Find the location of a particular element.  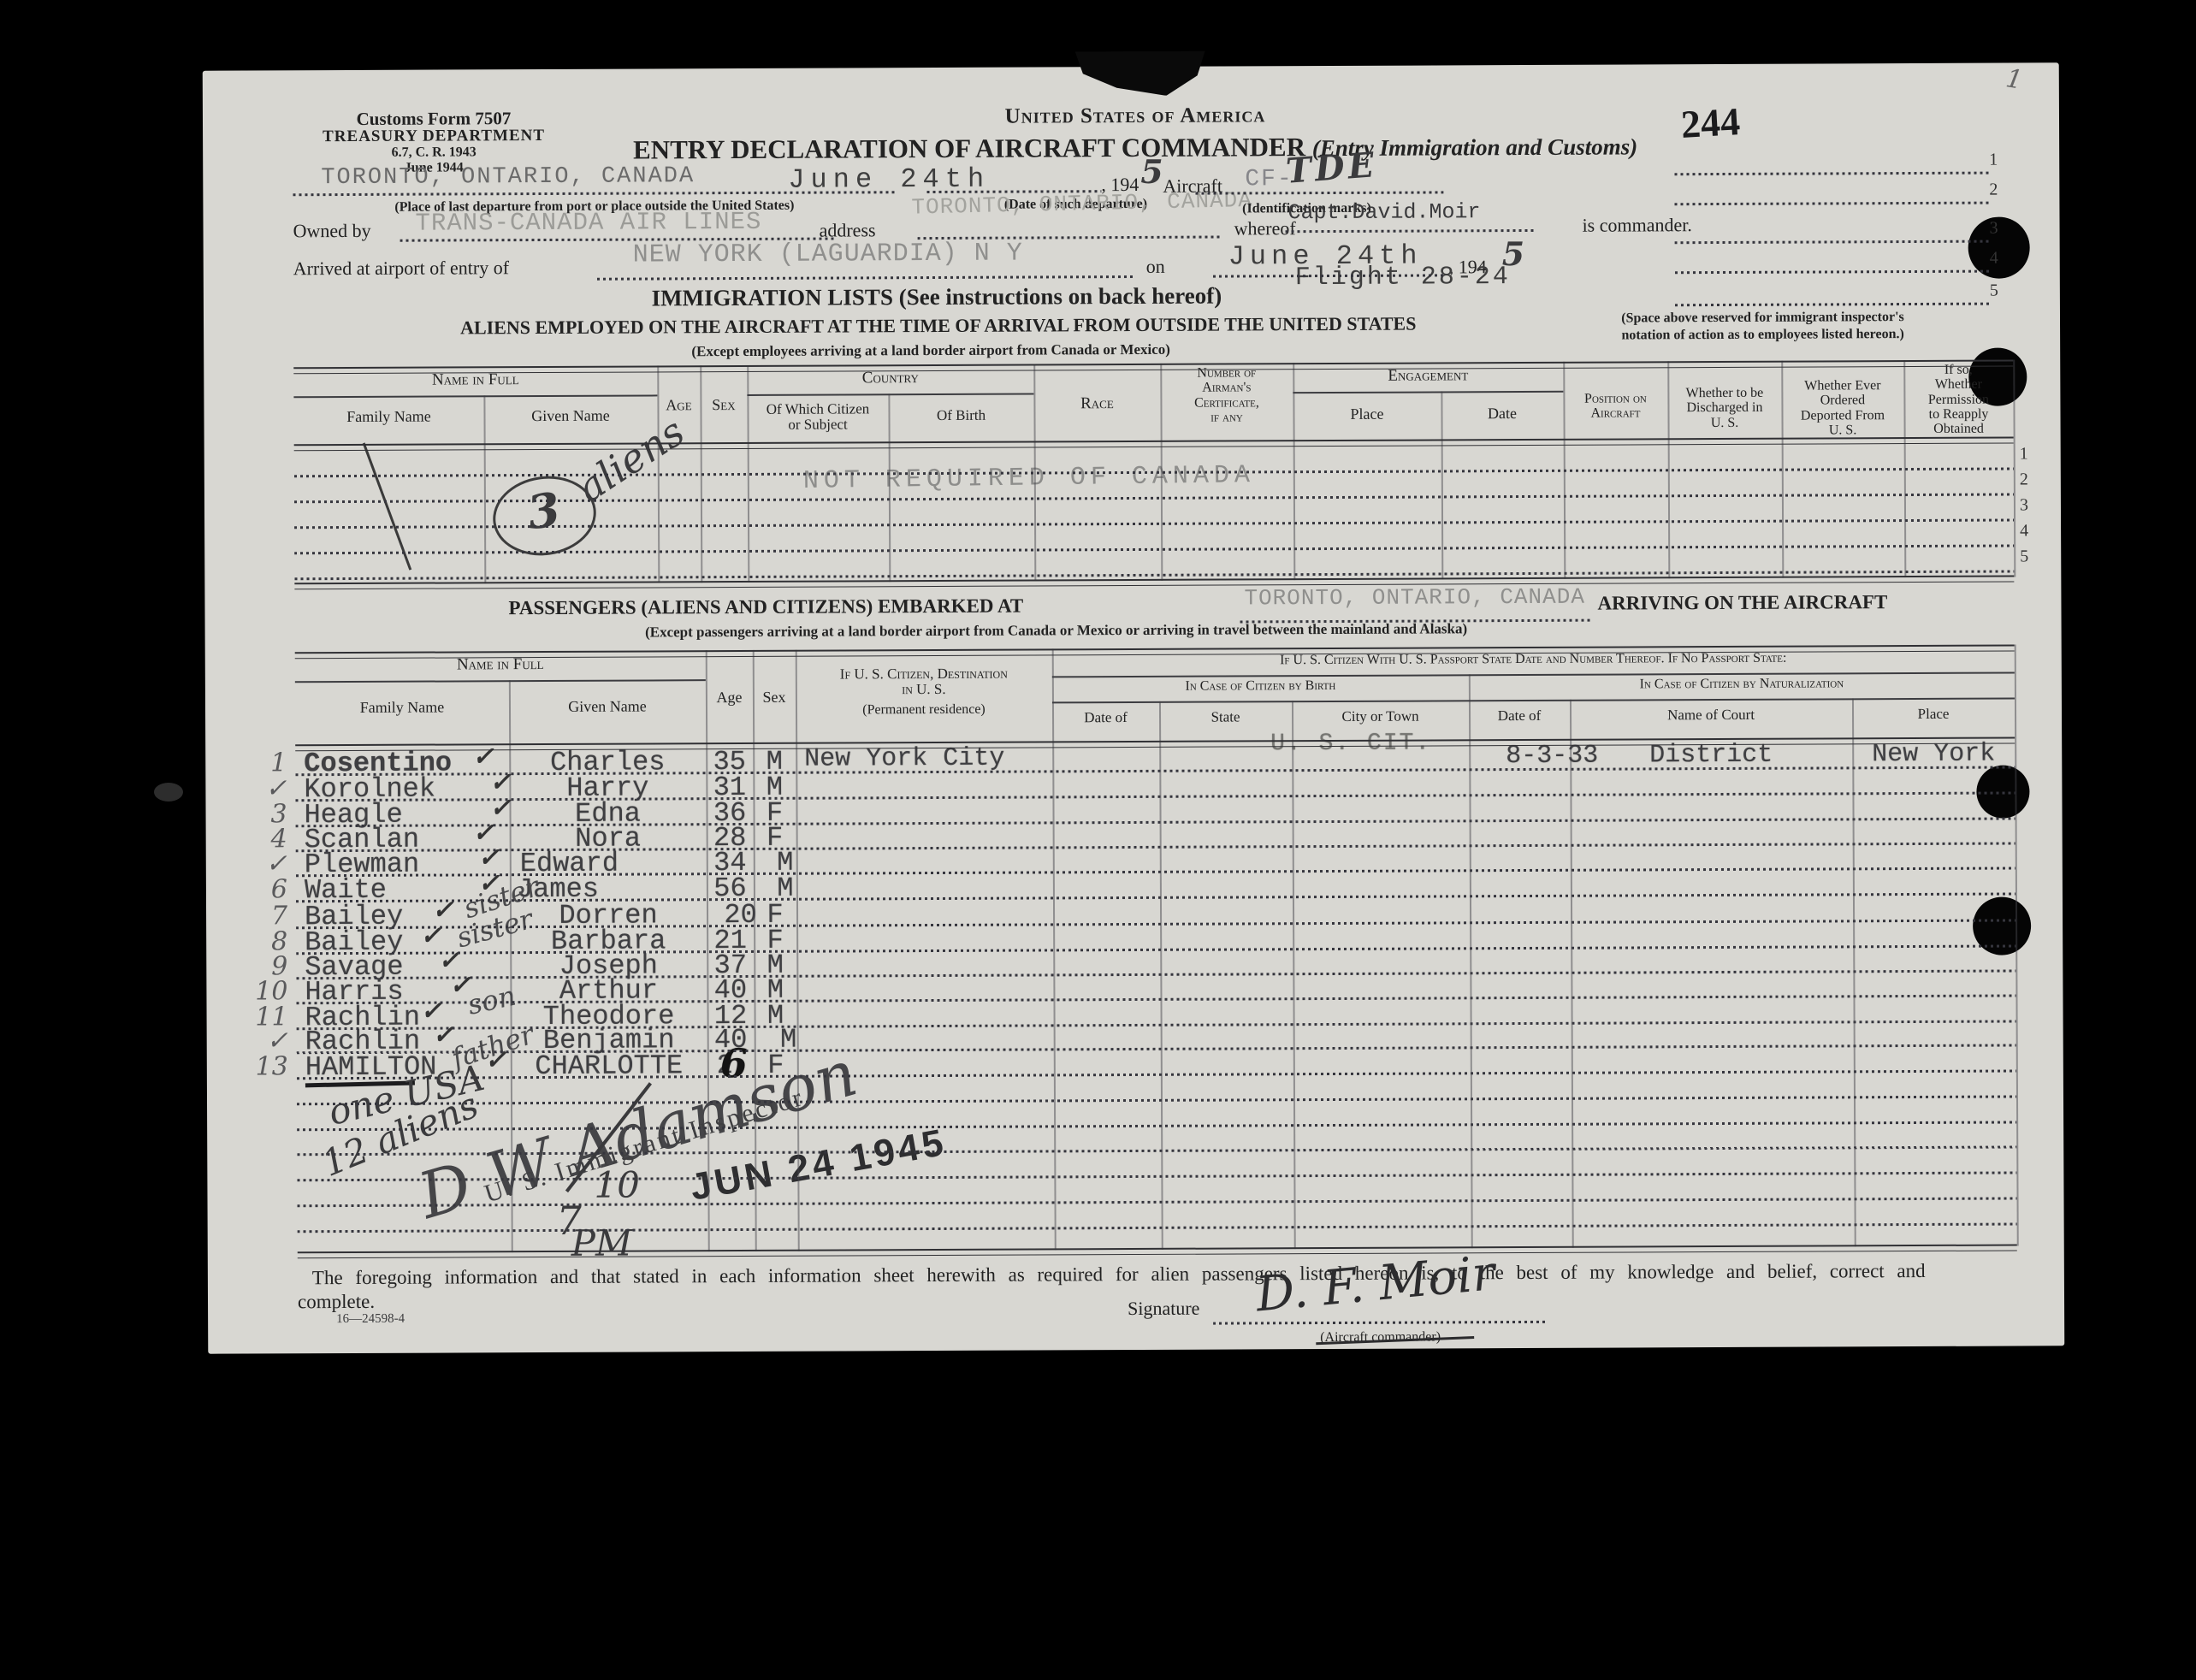

pass-header-by-naturalization: In Case of Citizen by Naturalization is located at coordinates (1741, 684).